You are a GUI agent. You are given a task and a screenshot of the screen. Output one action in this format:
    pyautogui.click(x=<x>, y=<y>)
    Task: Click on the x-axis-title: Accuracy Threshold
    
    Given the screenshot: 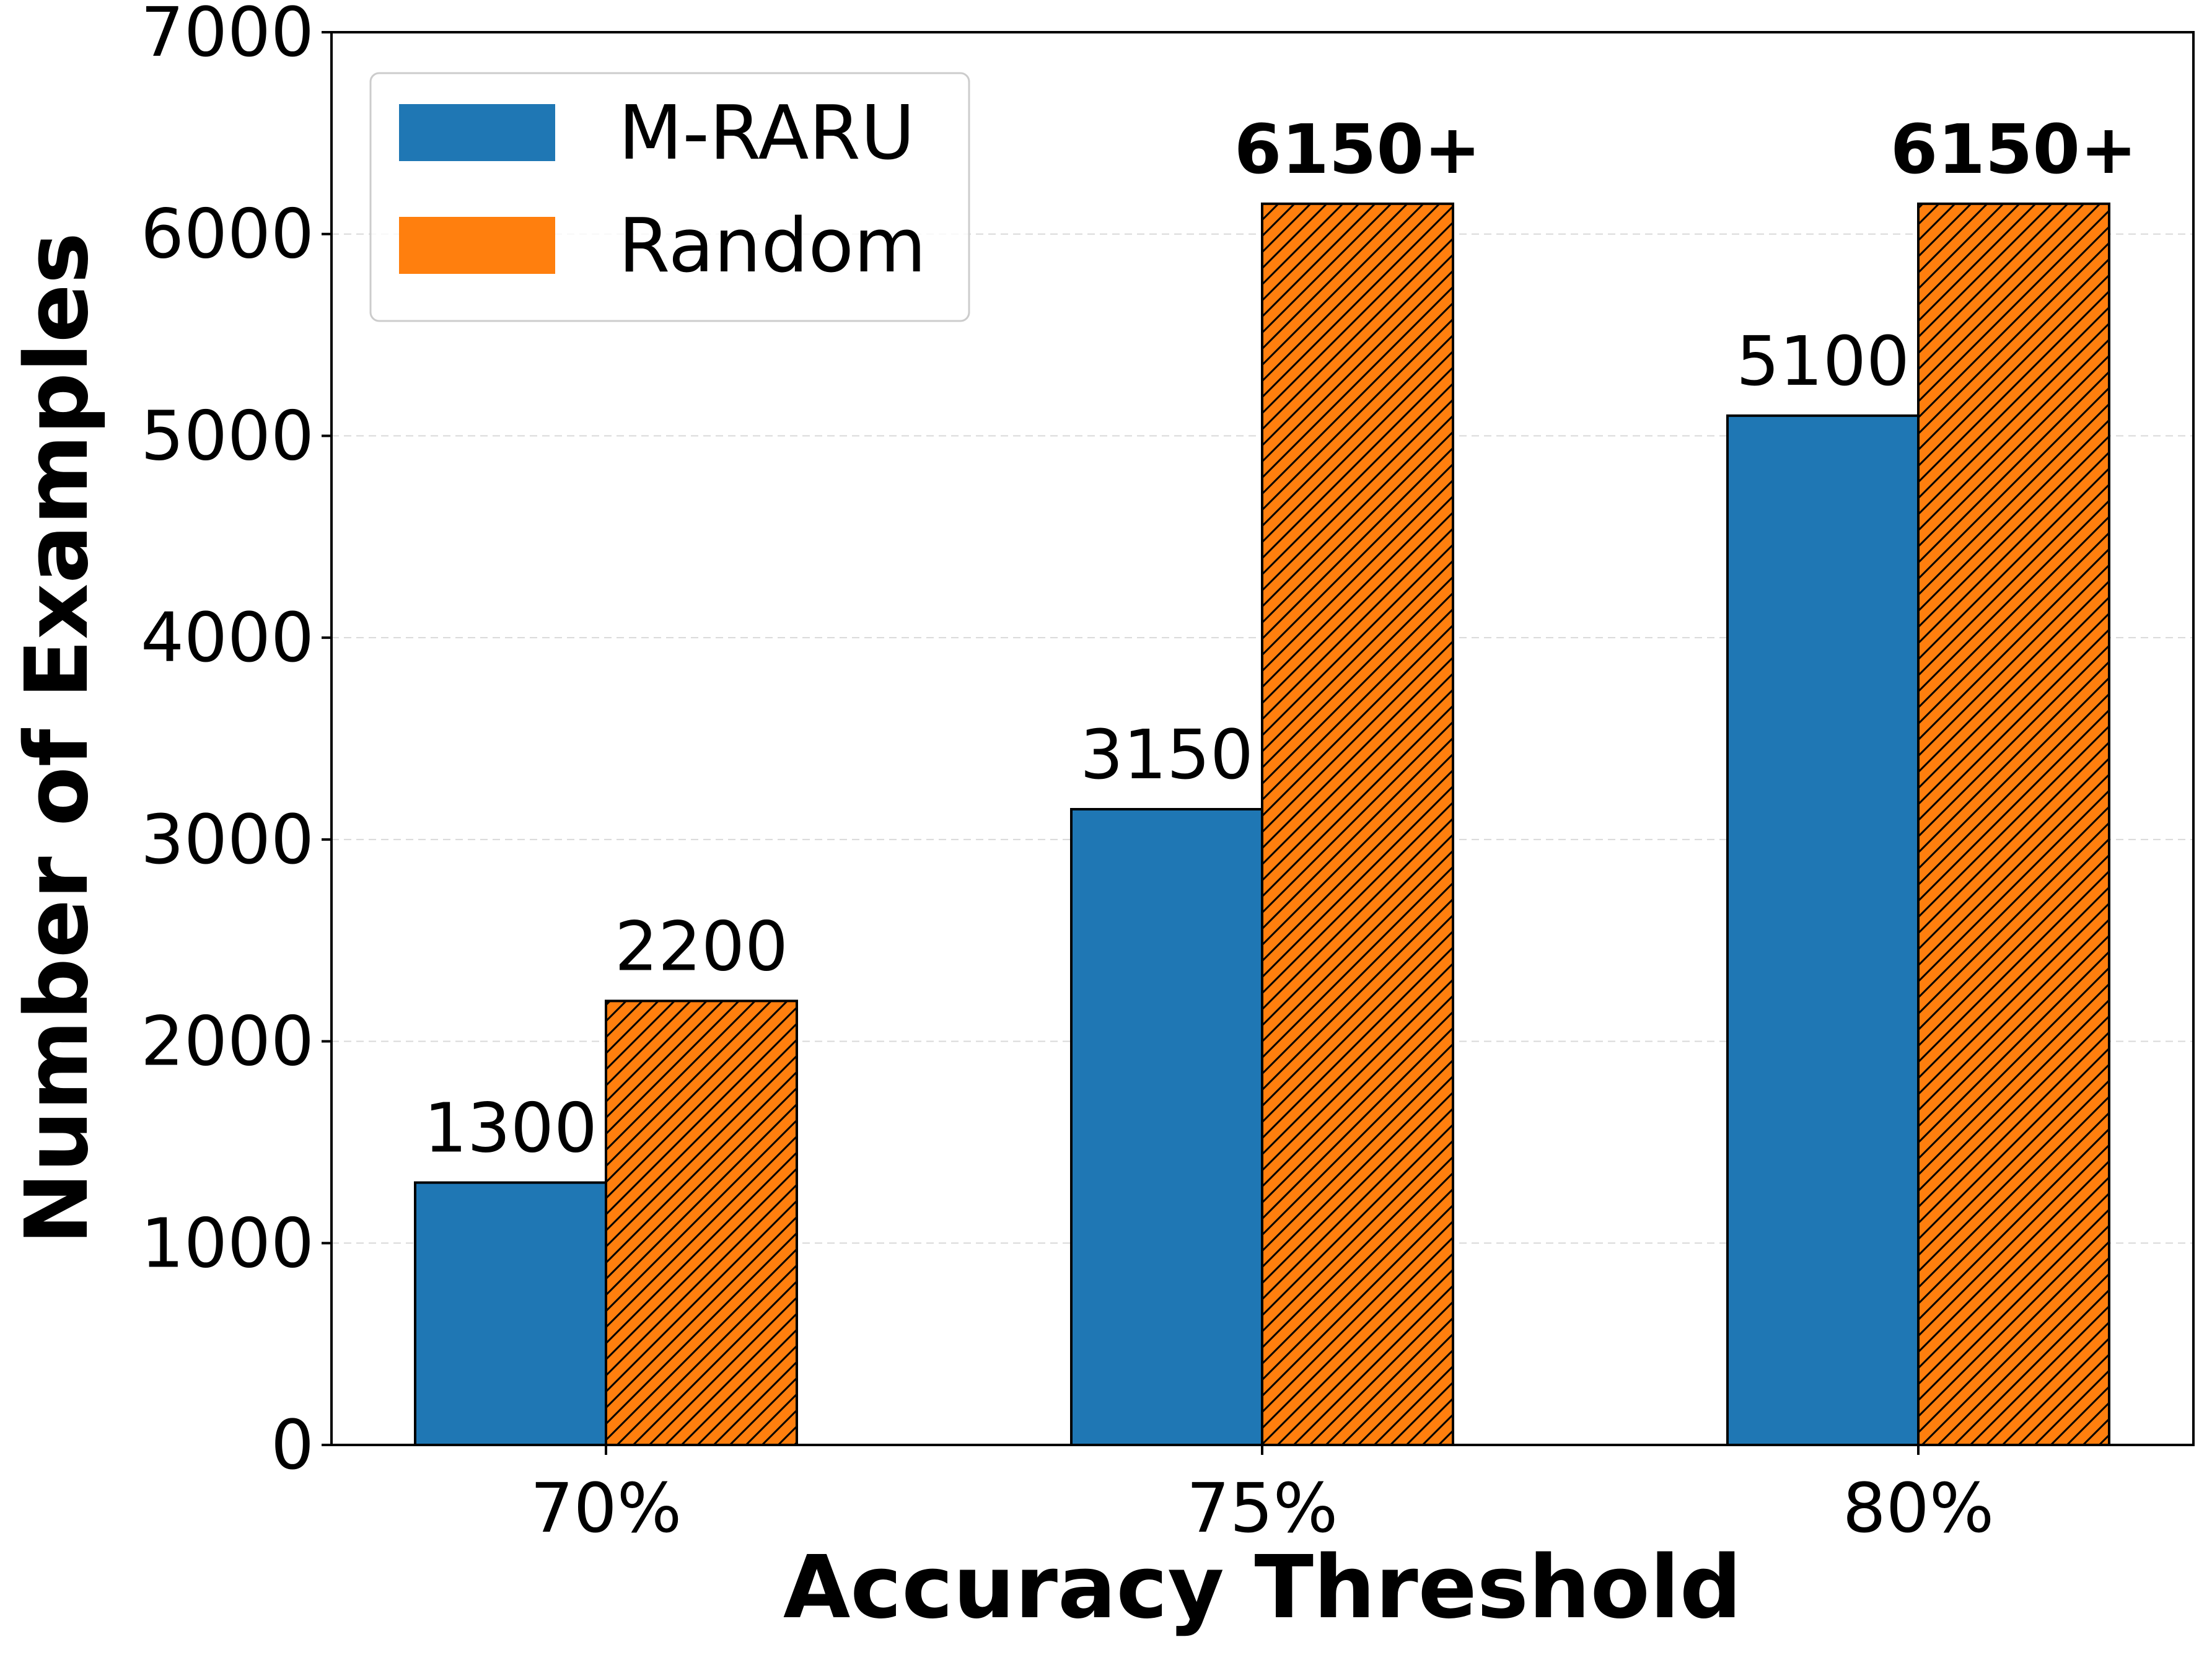 What is the action you would take?
    pyautogui.click(x=1262, y=1587)
    